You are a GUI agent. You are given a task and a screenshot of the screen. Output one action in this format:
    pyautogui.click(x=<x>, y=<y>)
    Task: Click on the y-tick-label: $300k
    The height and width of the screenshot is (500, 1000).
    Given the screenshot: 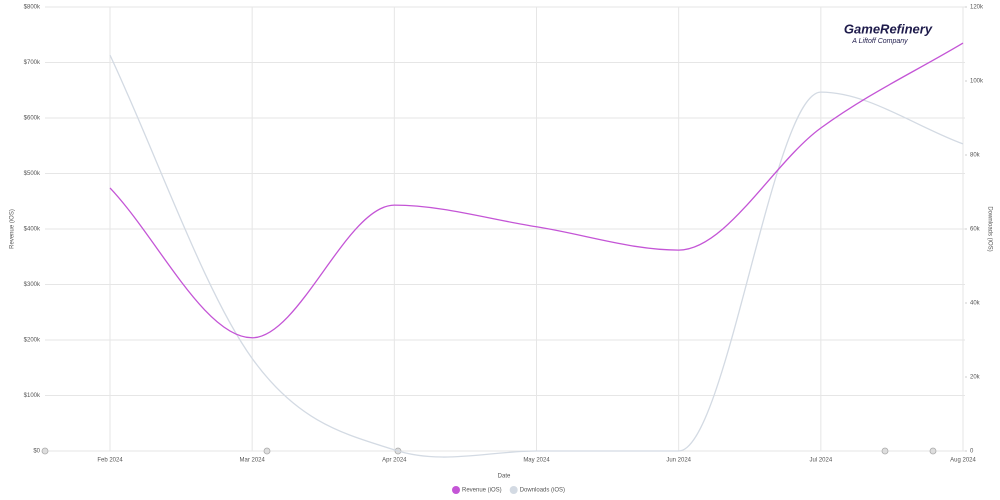 What is the action you would take?
    pyautogui.click(x=32, y=285)
    